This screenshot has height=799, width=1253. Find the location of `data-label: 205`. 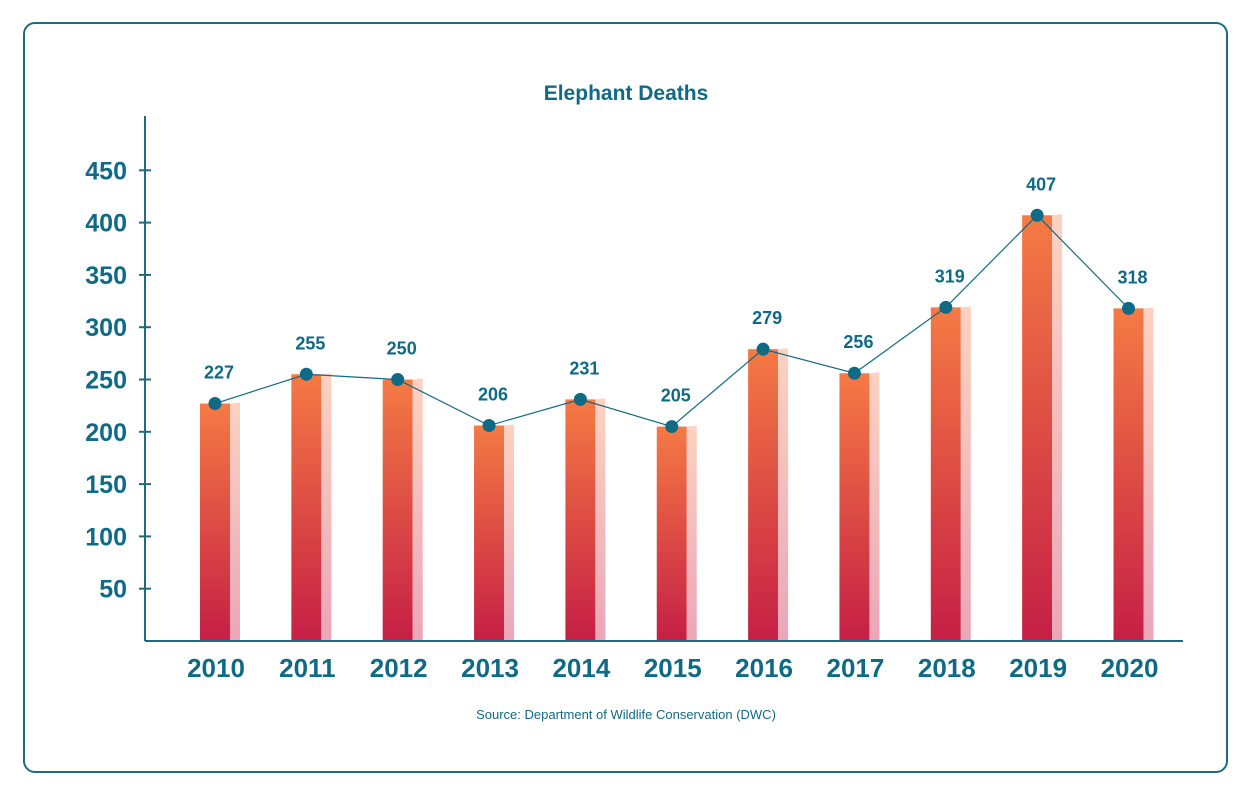

data-label: 205 is located at coordinates (676, 396).